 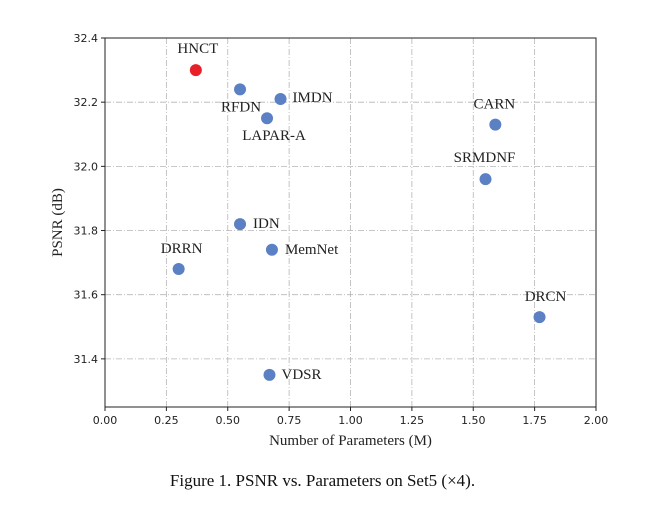 I want to click on point-label-drcn: DRCN, so click(x=546, y=297).